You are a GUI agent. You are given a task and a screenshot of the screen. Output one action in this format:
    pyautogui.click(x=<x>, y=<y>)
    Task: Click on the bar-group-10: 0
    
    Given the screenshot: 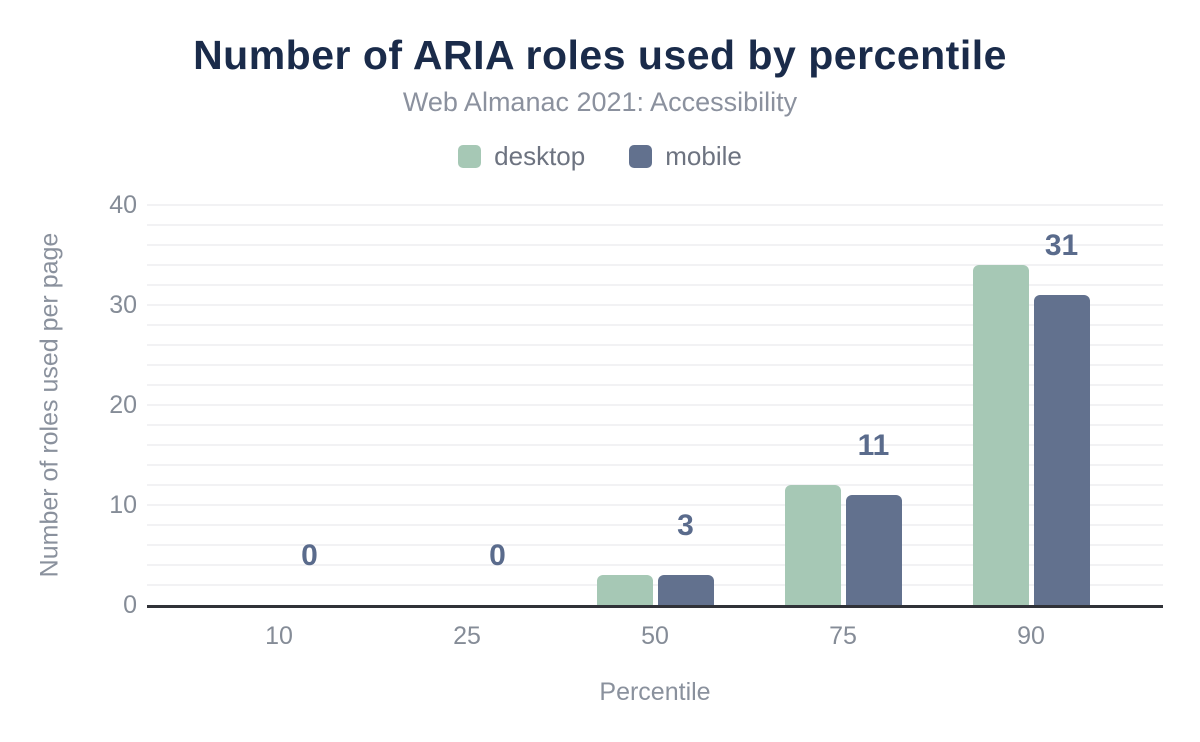 What is the action you would take?
    pyautogui.click(x=279, y=405)
    